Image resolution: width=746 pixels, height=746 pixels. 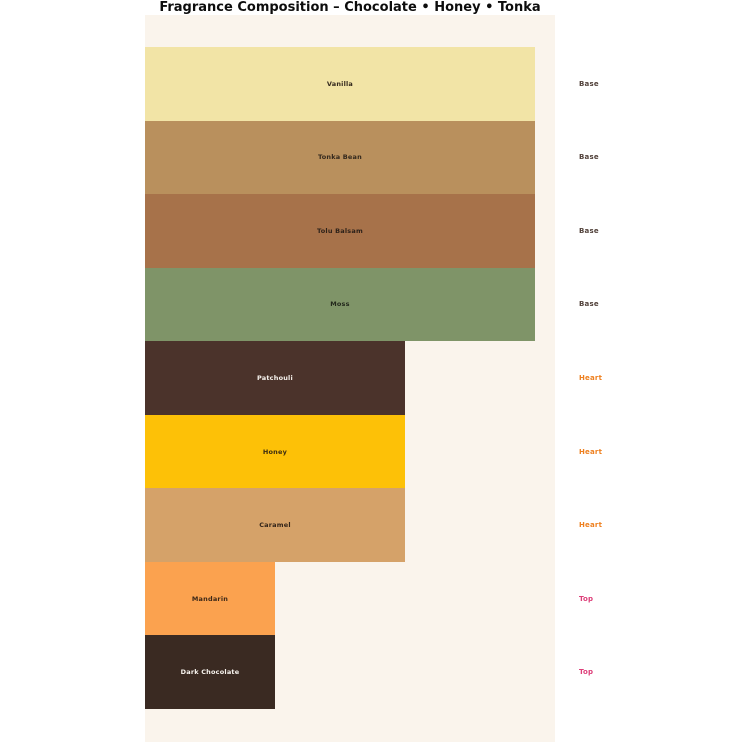 I want to click on bar-moss: Moss, so click(x=340, y=304).